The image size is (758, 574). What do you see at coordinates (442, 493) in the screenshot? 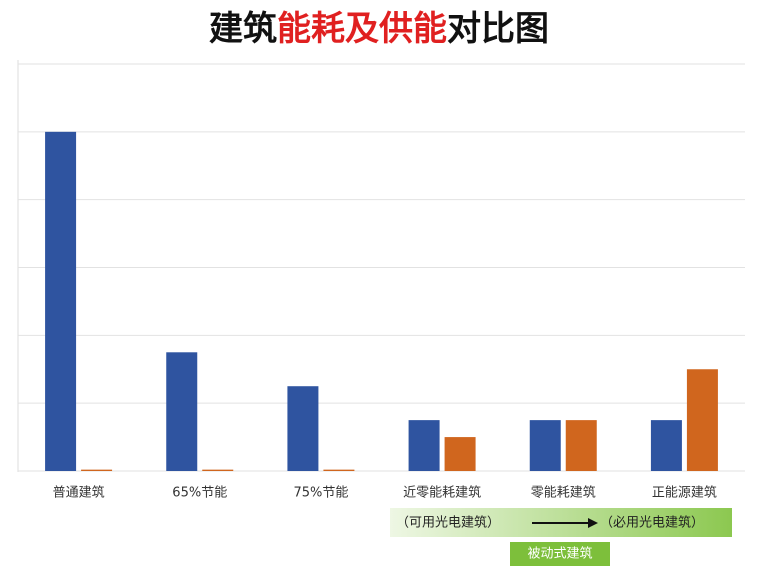
I see `x-tick-label: 近零能耗建筑` at bounding box center [442, 493].